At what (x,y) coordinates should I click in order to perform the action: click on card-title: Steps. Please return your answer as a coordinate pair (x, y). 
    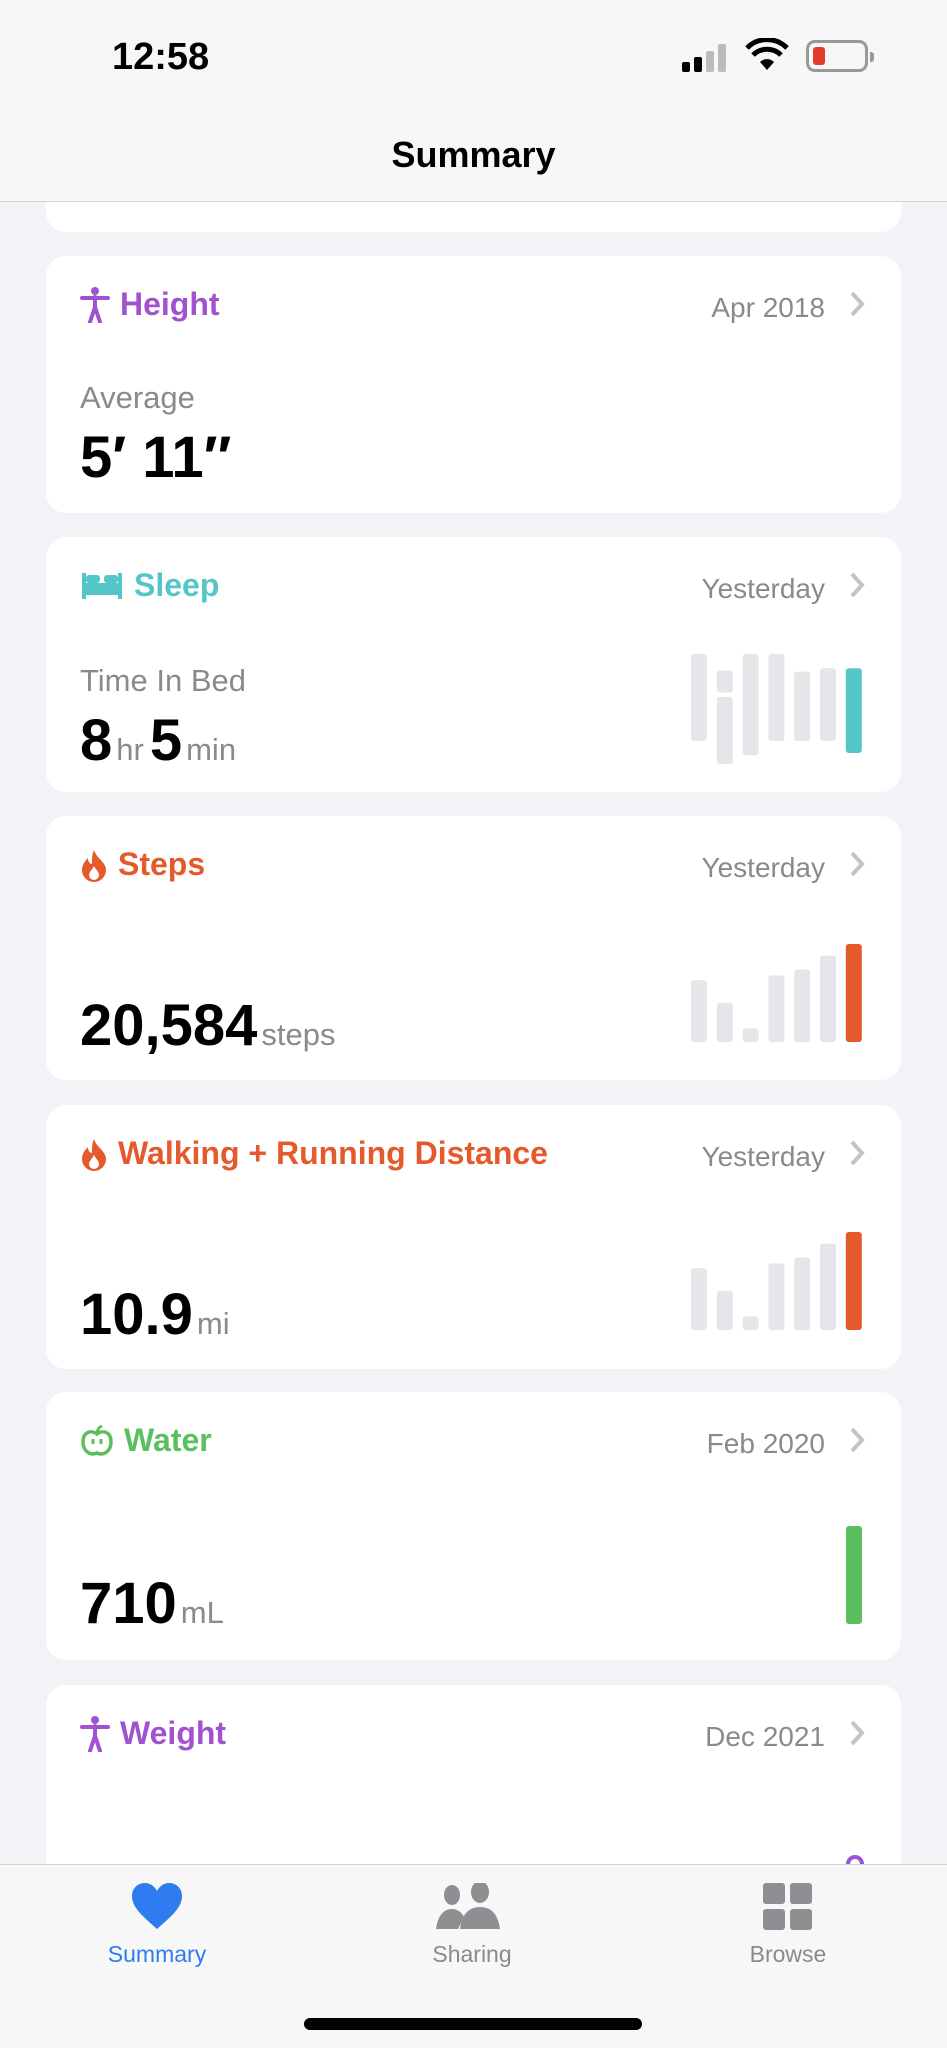
    Looking at the image, I should click on (162, 864).